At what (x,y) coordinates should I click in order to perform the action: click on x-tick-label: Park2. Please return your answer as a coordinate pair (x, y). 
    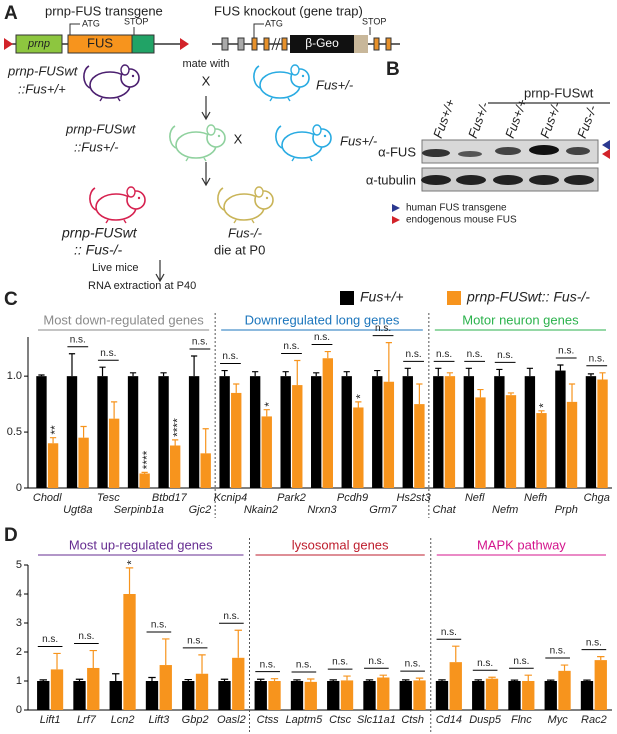
    Looking at the image, I should click on (291, 498).